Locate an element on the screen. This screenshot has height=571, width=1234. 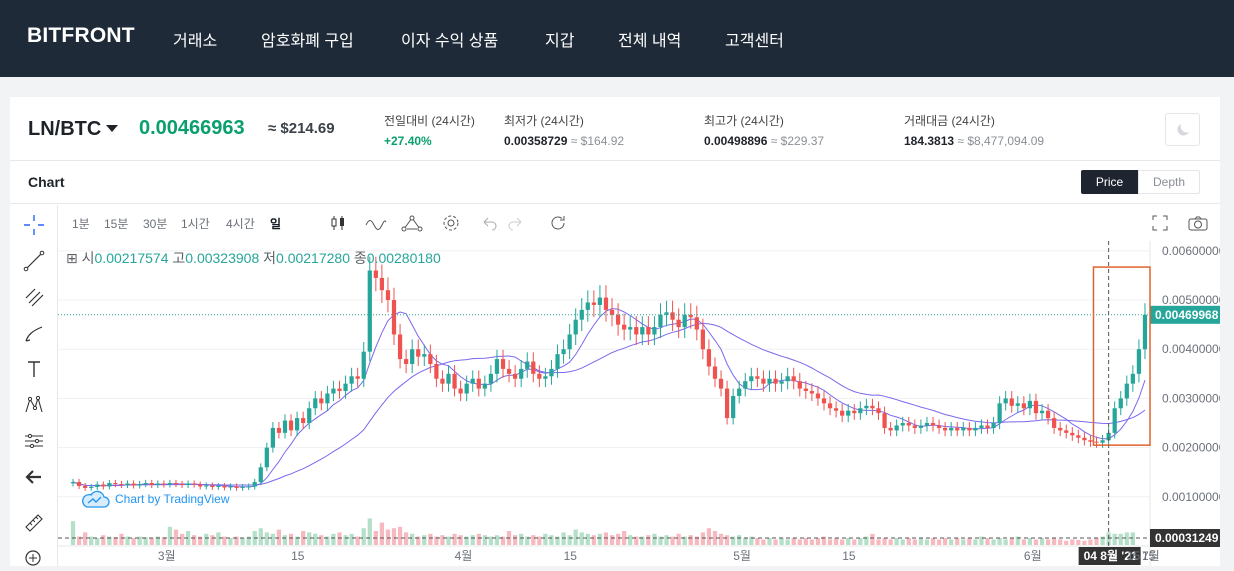
zoom-in-icon is located at coordinates (33, 558).